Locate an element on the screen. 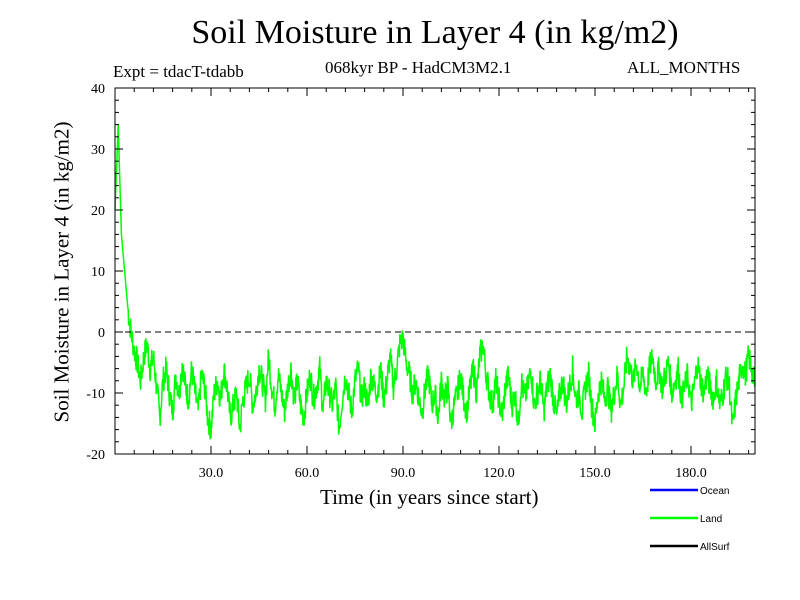 This screenshot has height=600, width=800. legend-label-land: Land is located at coordinates (711, 519).